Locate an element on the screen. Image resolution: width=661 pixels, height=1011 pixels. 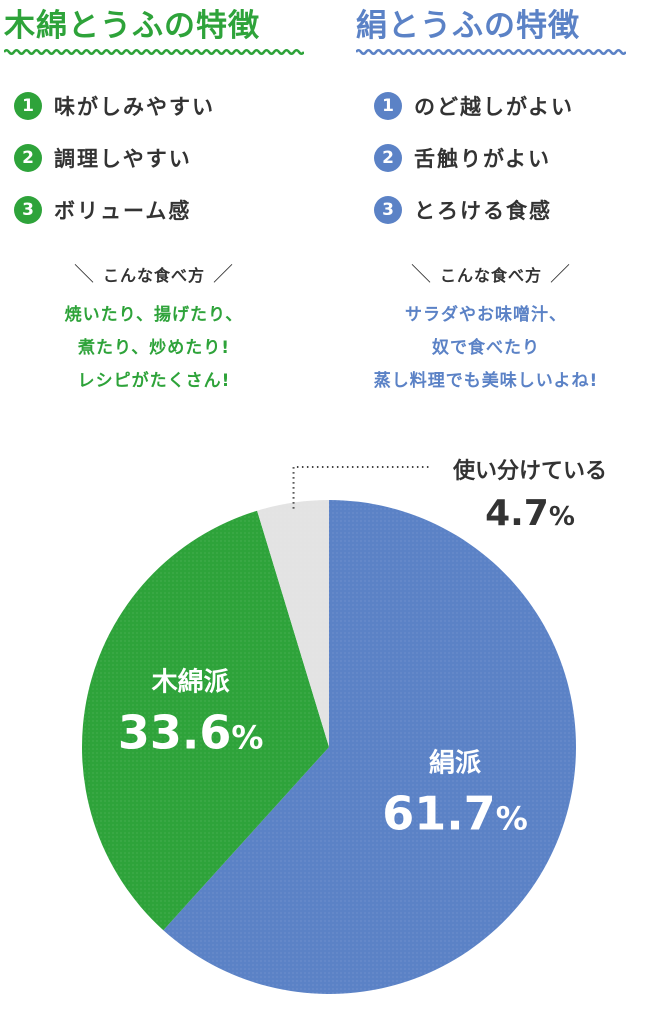
feature-text: とろける食感 is located at coordinates (483, 211).